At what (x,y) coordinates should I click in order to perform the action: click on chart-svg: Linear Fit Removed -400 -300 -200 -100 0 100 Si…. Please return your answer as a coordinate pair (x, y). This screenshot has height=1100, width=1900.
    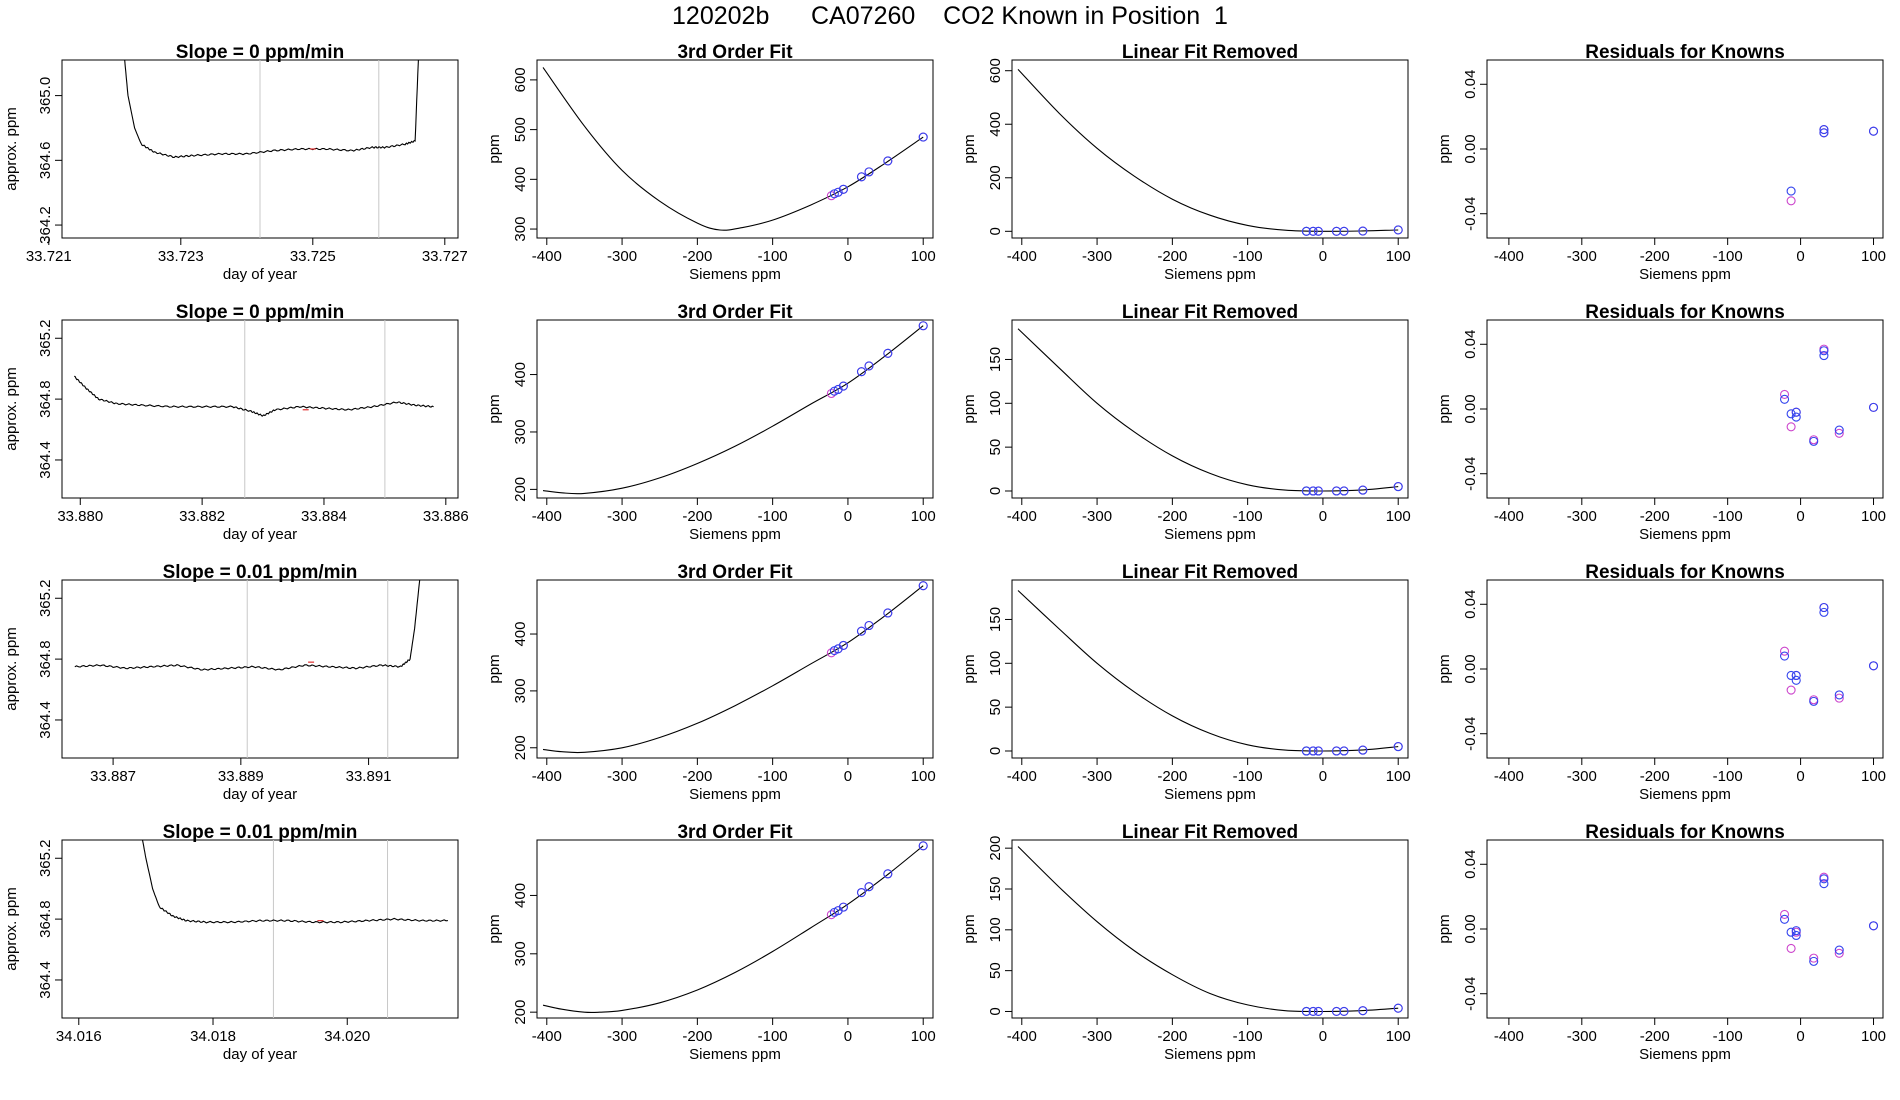
    Looking at the image, I should click on (1186, 682).